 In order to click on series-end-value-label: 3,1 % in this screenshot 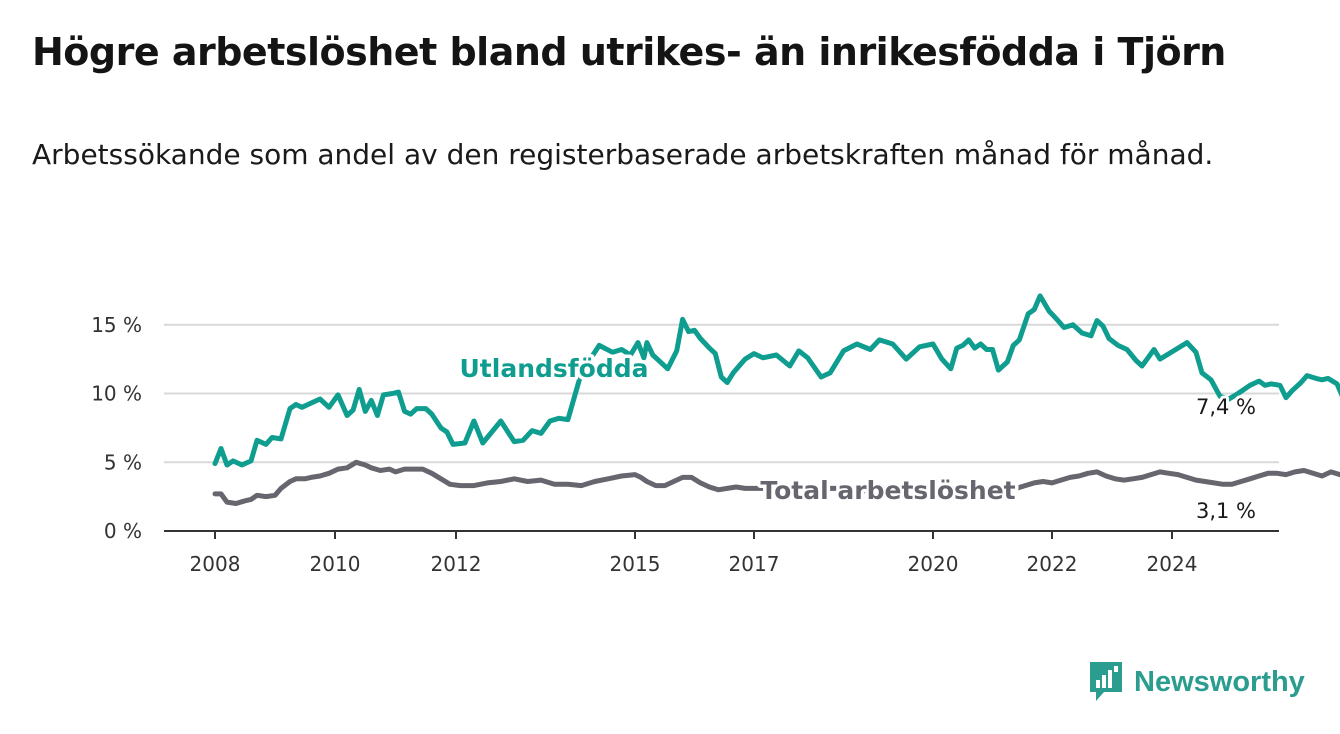, I will do `click(1226, 511)`.